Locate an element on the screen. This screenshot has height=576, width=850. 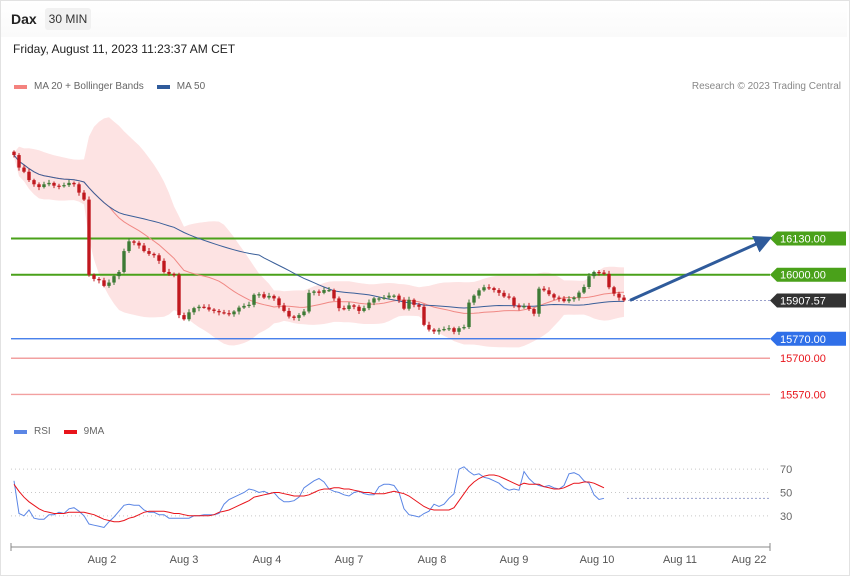
legend-swatch-ma50 is located at coordinates (163, 86).